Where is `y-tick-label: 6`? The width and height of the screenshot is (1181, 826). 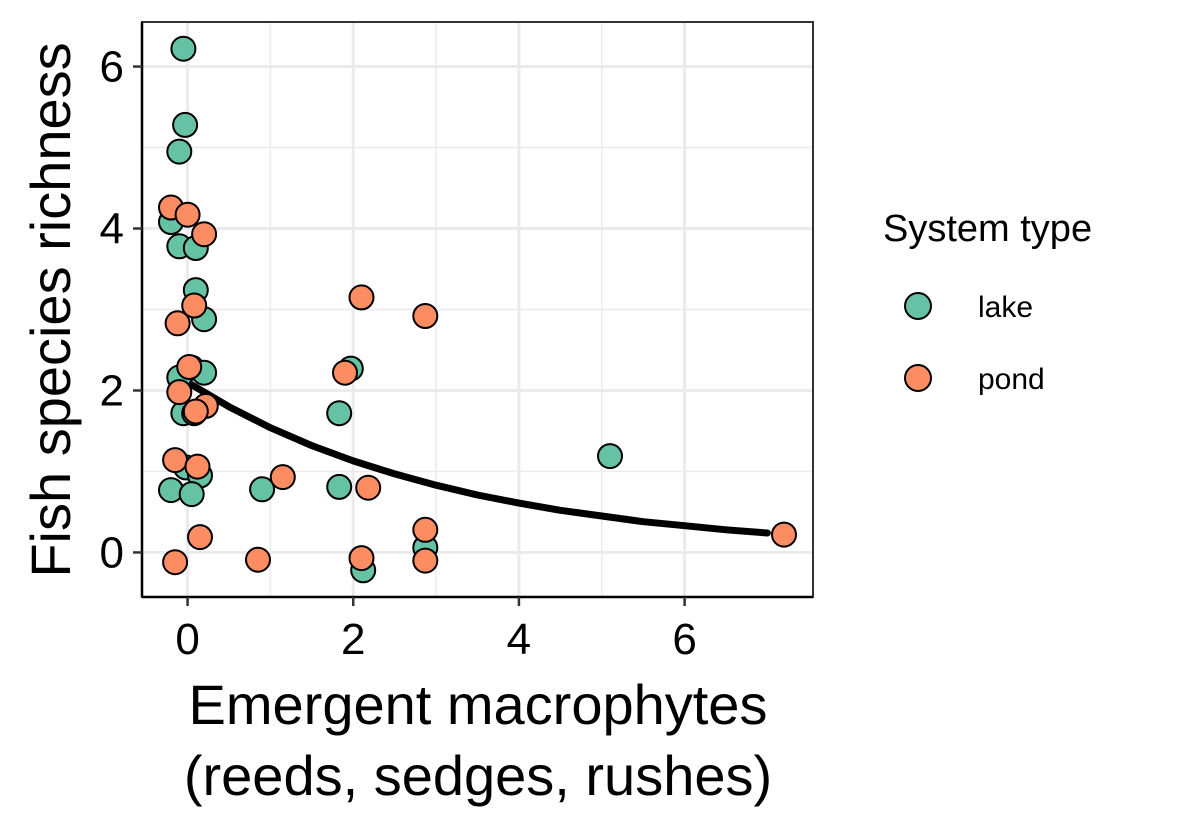
y-tick-label: 6 is located at coordinates (112, 67).